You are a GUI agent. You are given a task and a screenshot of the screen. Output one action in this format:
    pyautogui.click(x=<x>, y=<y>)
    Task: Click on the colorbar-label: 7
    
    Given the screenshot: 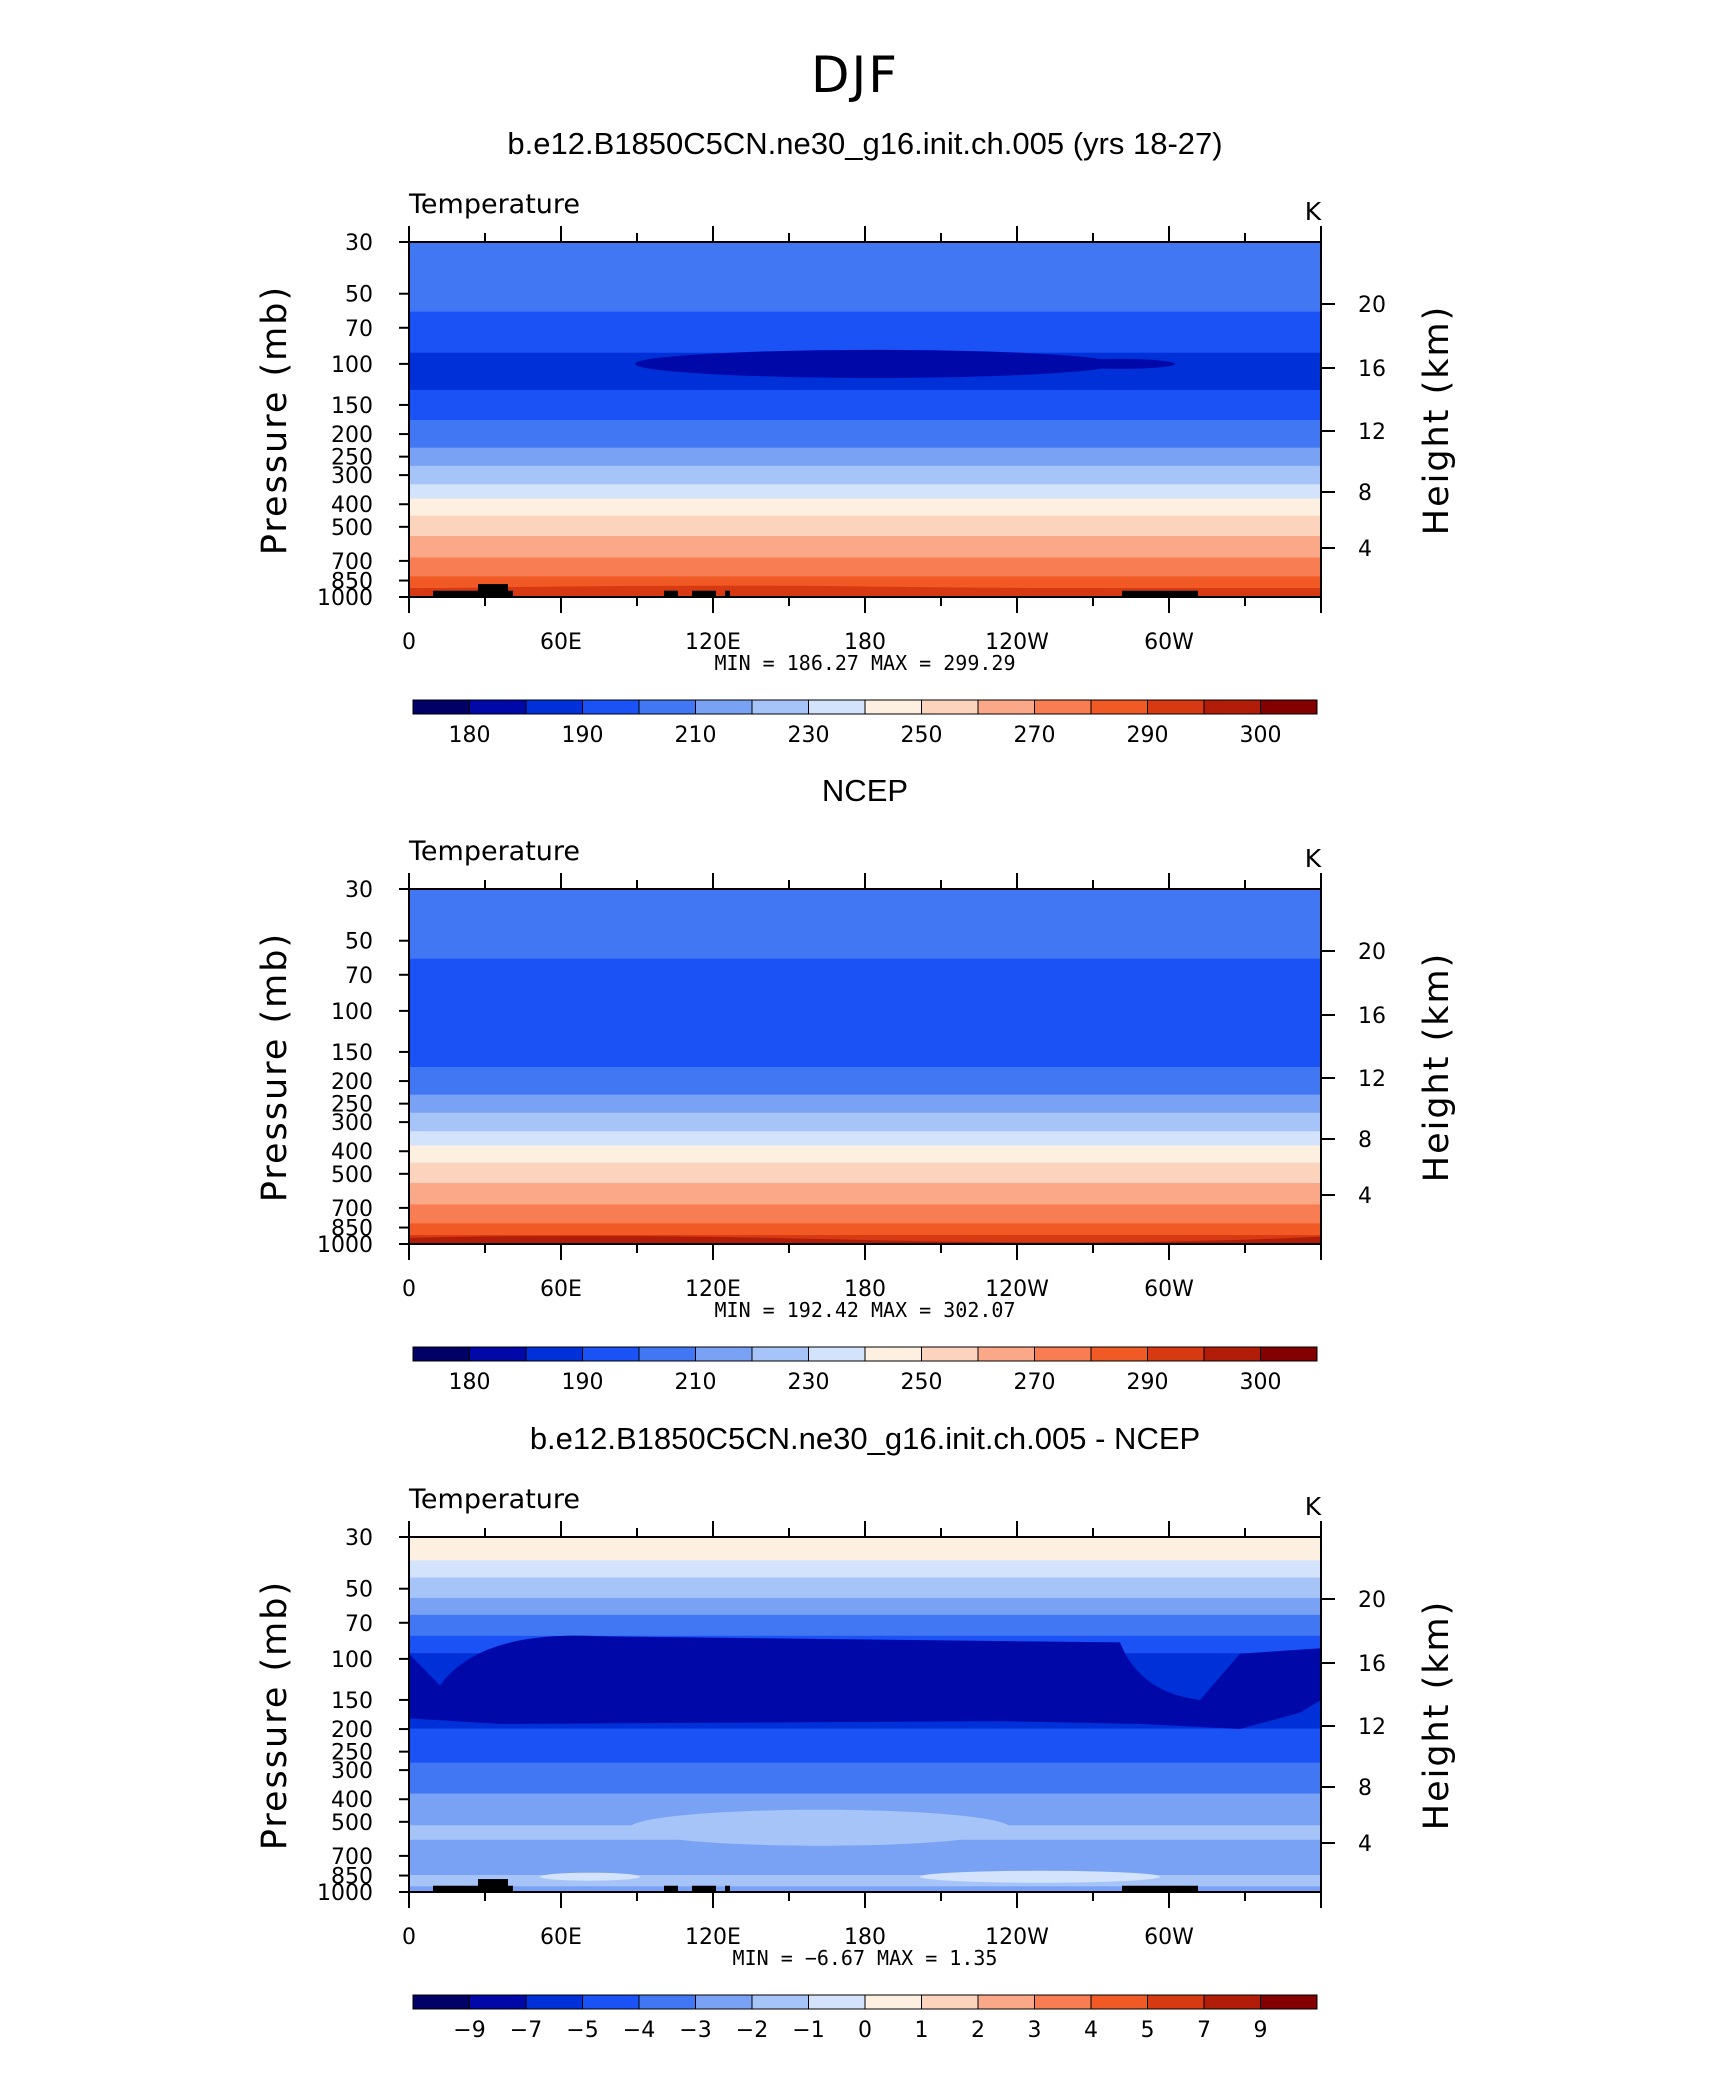 What is the action you would take?
    pyautogui.click(x=1204, y=2030)
    